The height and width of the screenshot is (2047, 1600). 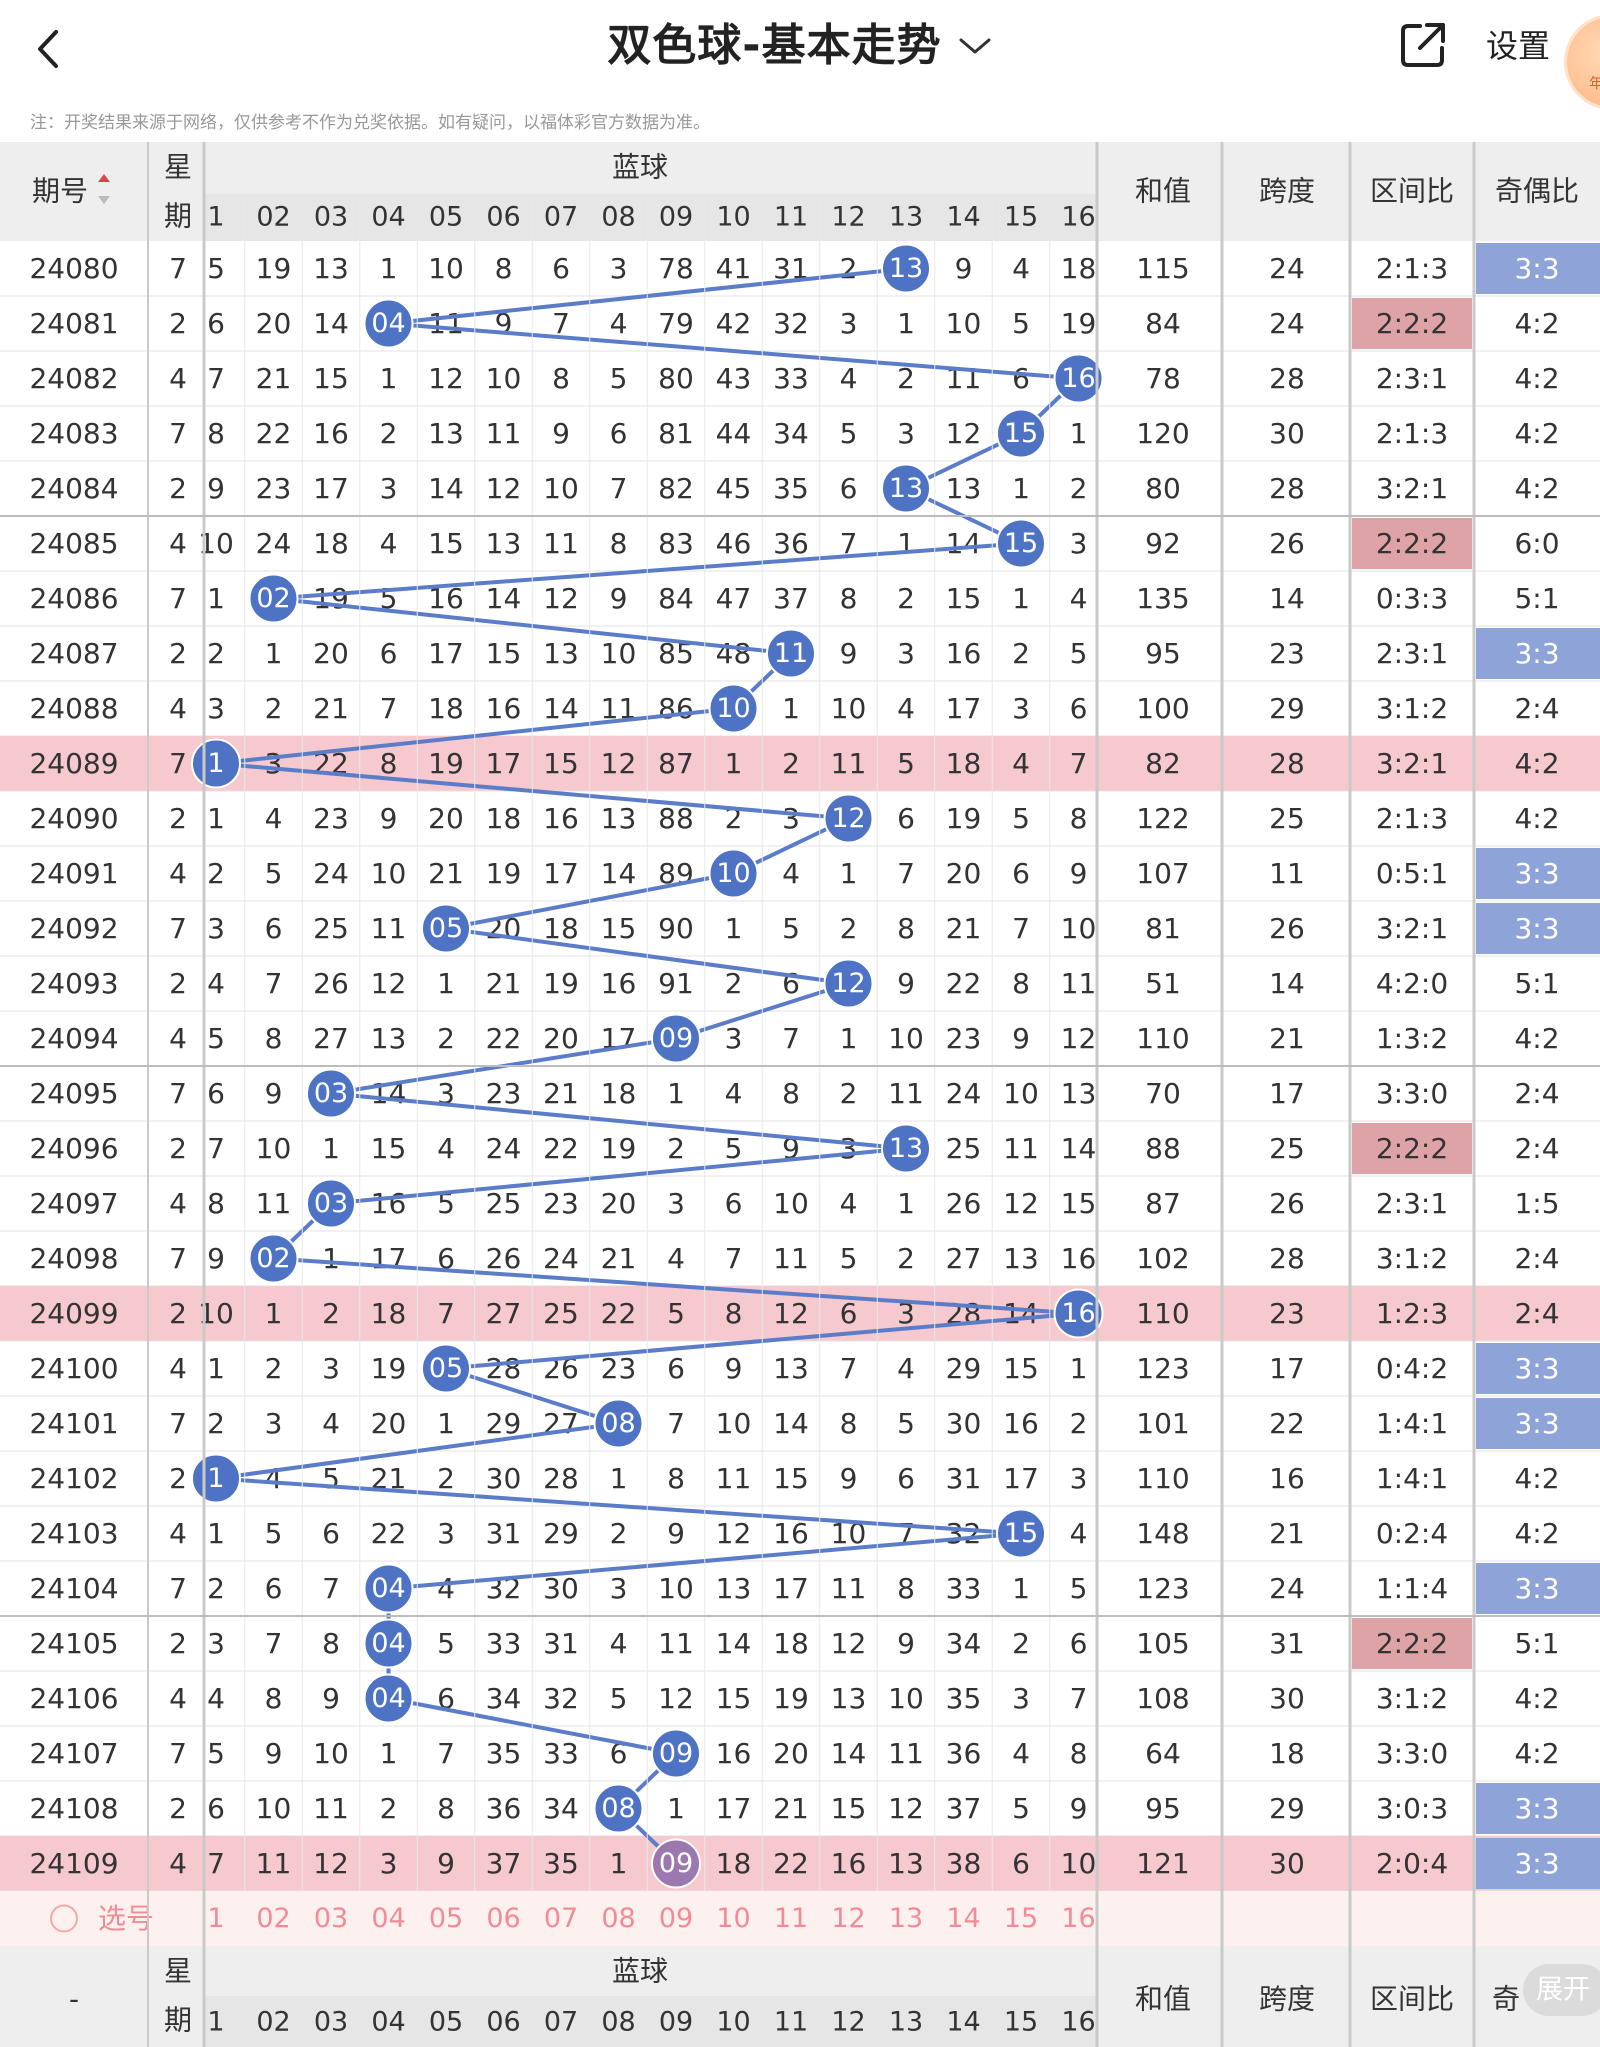 What do you see at coordinates (734, 433) in the screenshot?
I see `miss-count-cell: 44` at bounding box center [734, 433].